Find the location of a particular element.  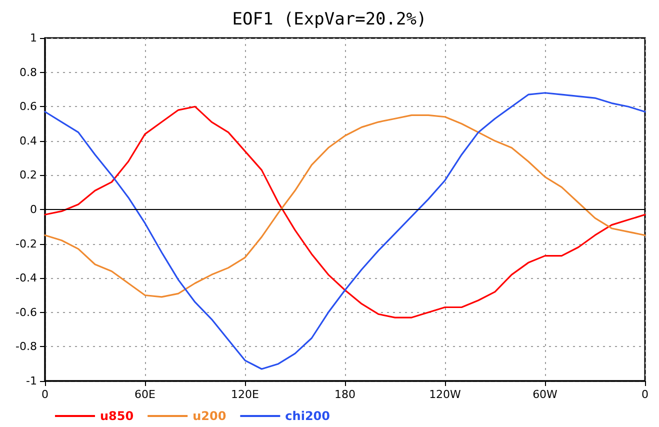

y-tick-label: -1 is located at coordinates (31, 381).